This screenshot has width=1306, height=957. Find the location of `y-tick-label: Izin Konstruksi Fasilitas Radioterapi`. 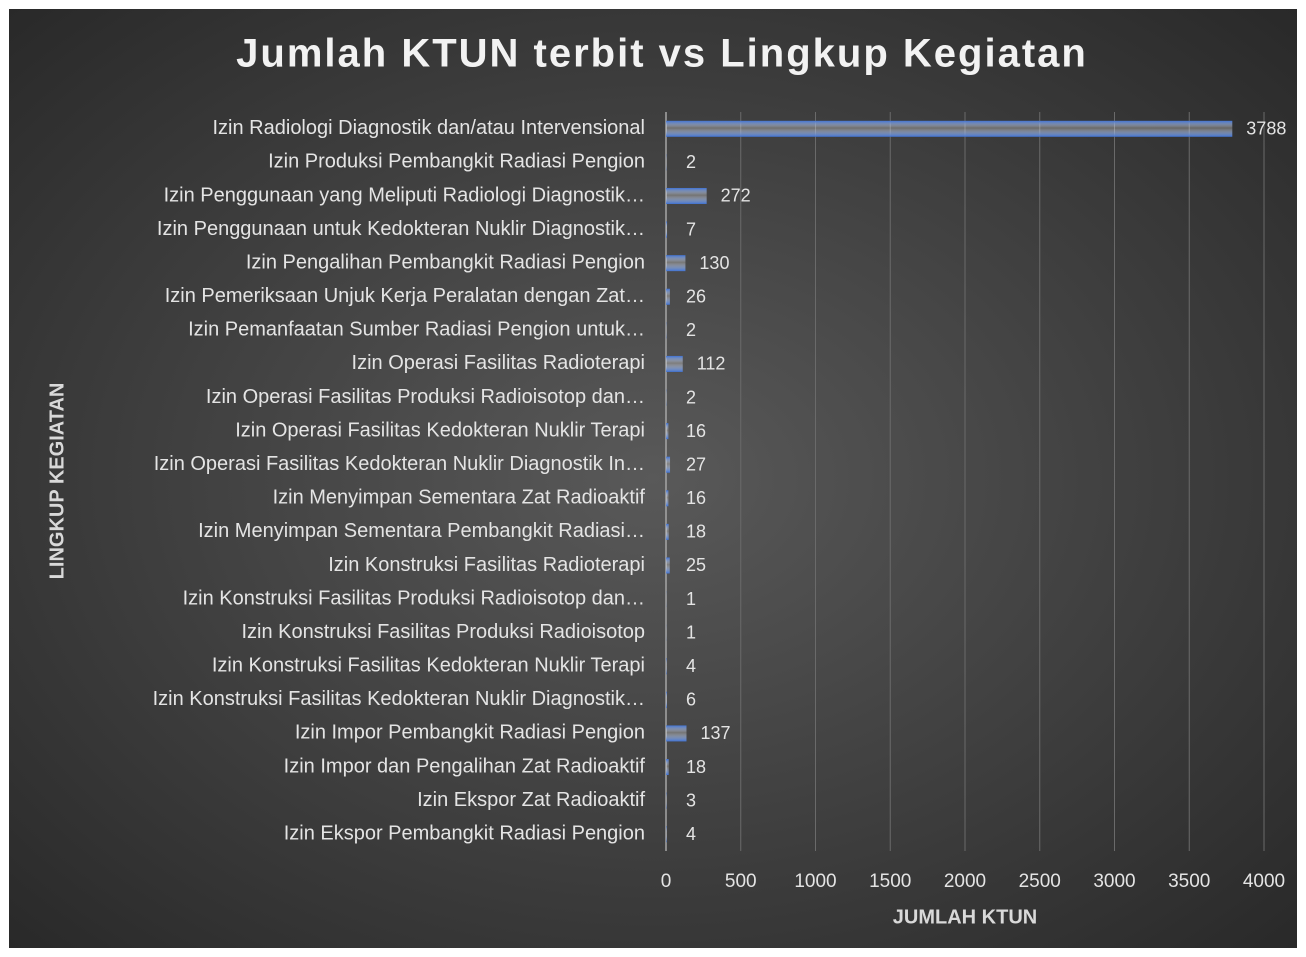

y-tick-label: Izin Konstruksi Fasilitas Radioterapi is located at coordinates (486, 565).